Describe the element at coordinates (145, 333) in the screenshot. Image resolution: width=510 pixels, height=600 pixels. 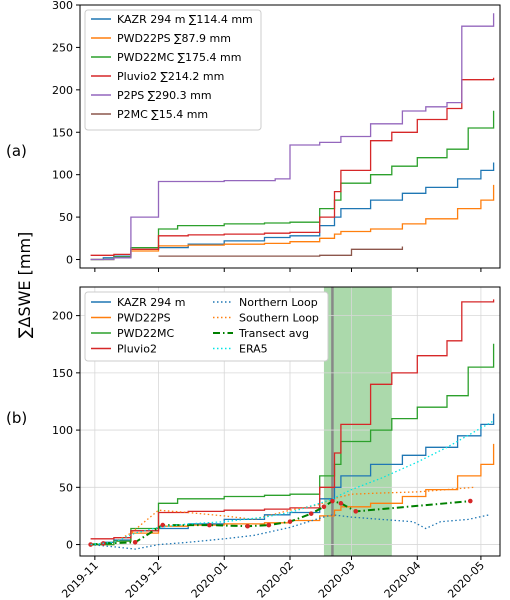
I see `legend-label: PWD22MC` at that location.